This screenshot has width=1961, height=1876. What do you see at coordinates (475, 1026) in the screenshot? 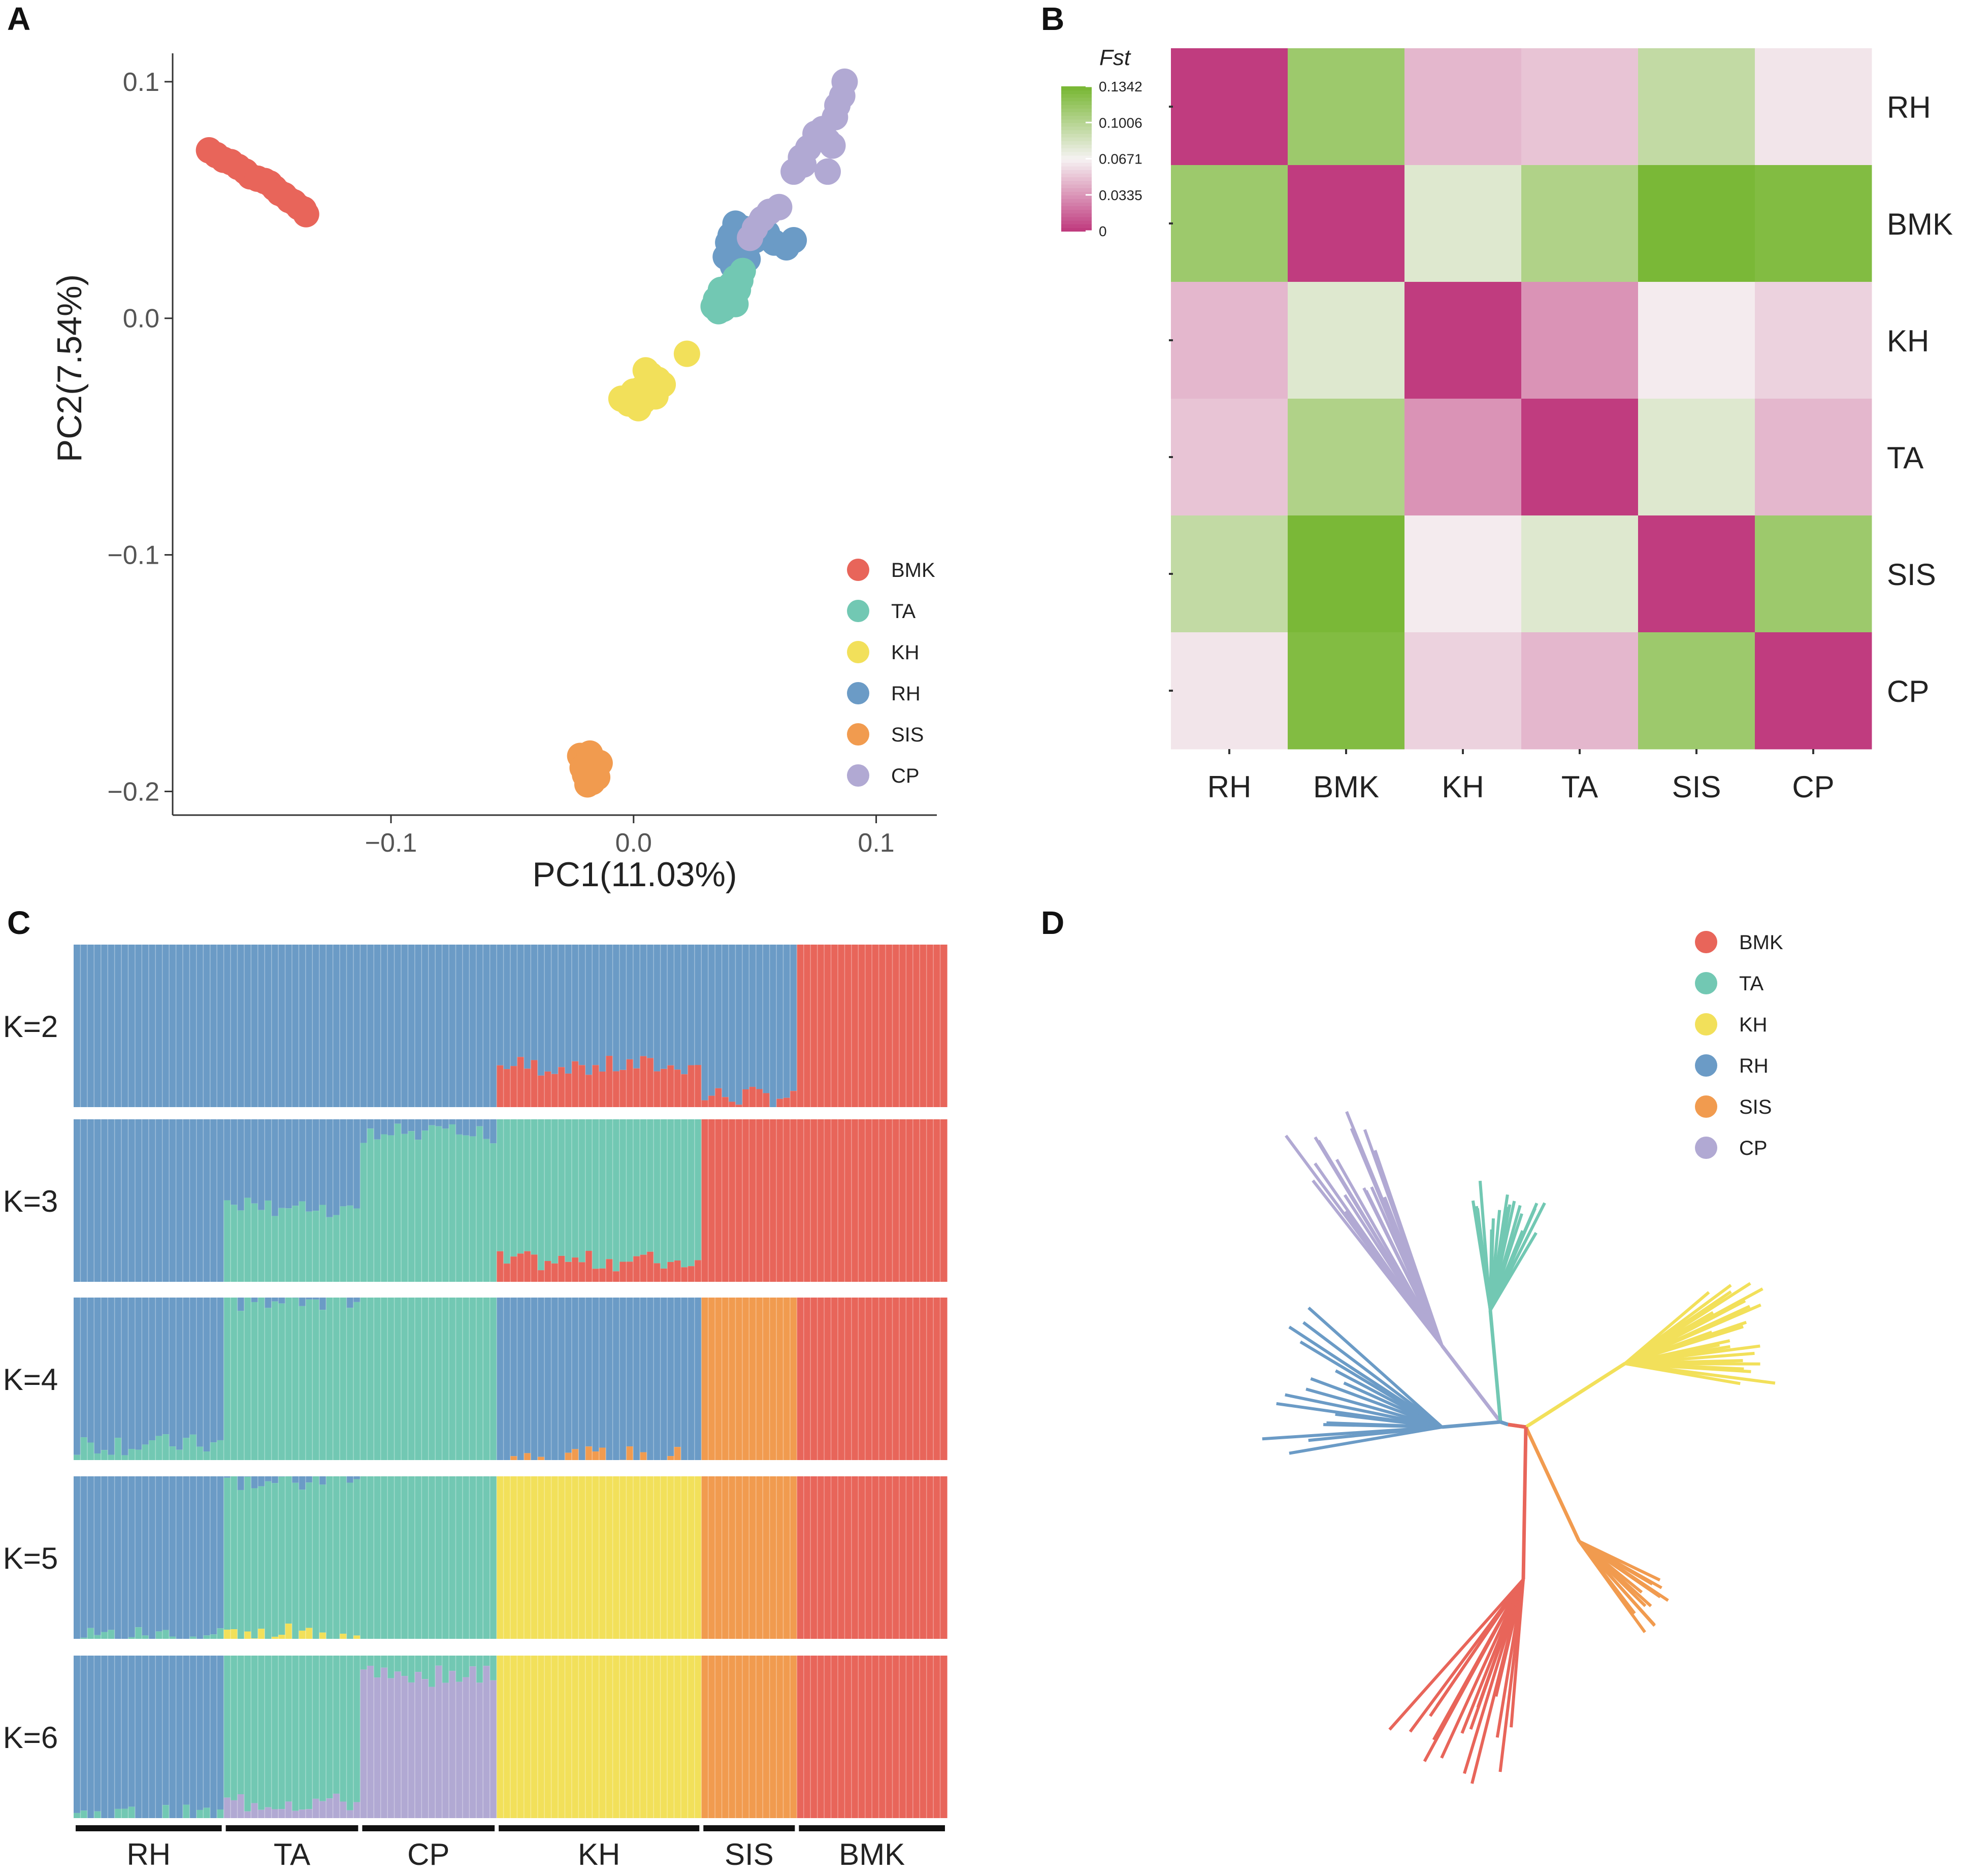
I see `admixture-row-k2: K=2` at bounding box center [475, 1026].